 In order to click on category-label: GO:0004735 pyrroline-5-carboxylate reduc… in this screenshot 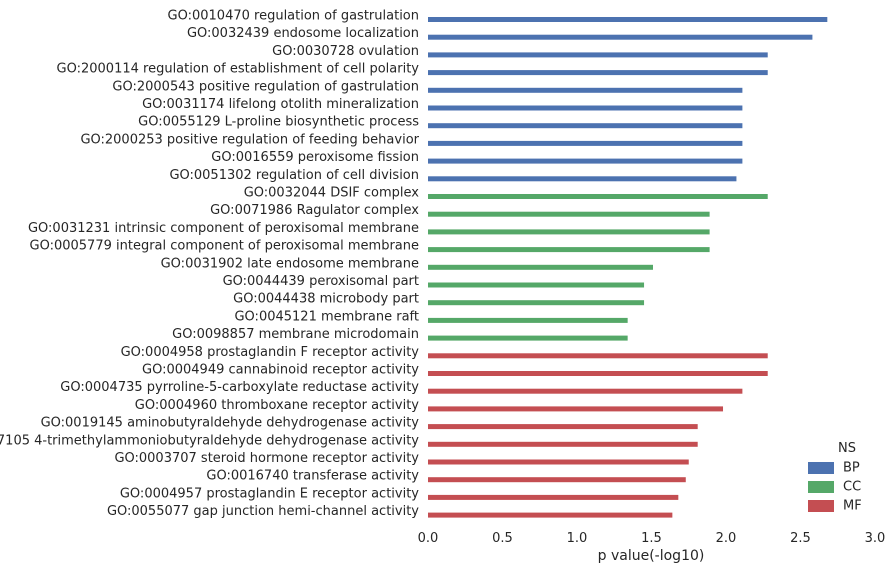, I will do `click(239, 387)`.